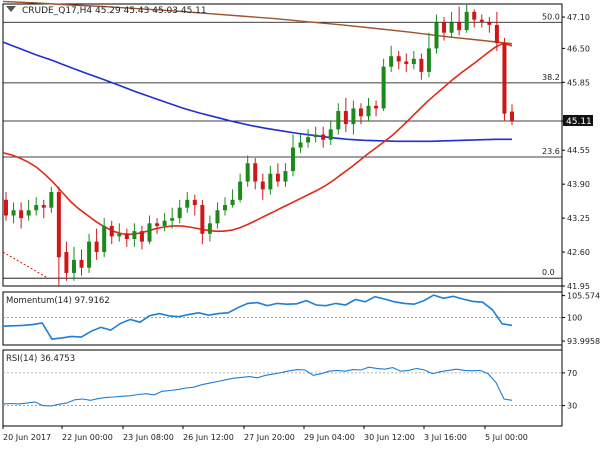 Image resolution: width=600 pixels, height=450 pixels. I want to click on dropdown-arrow-icon, so click(11, 9).